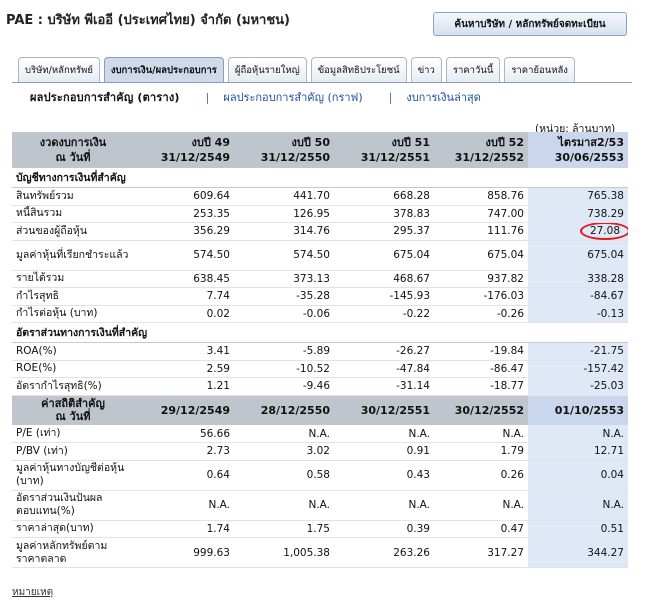 This screenshot has width=650, height=606. Describe the element at coordinates (73, 150) in the screenshot. I see `header-period-label: งวดงบการเงินณ วันที่` at that location.